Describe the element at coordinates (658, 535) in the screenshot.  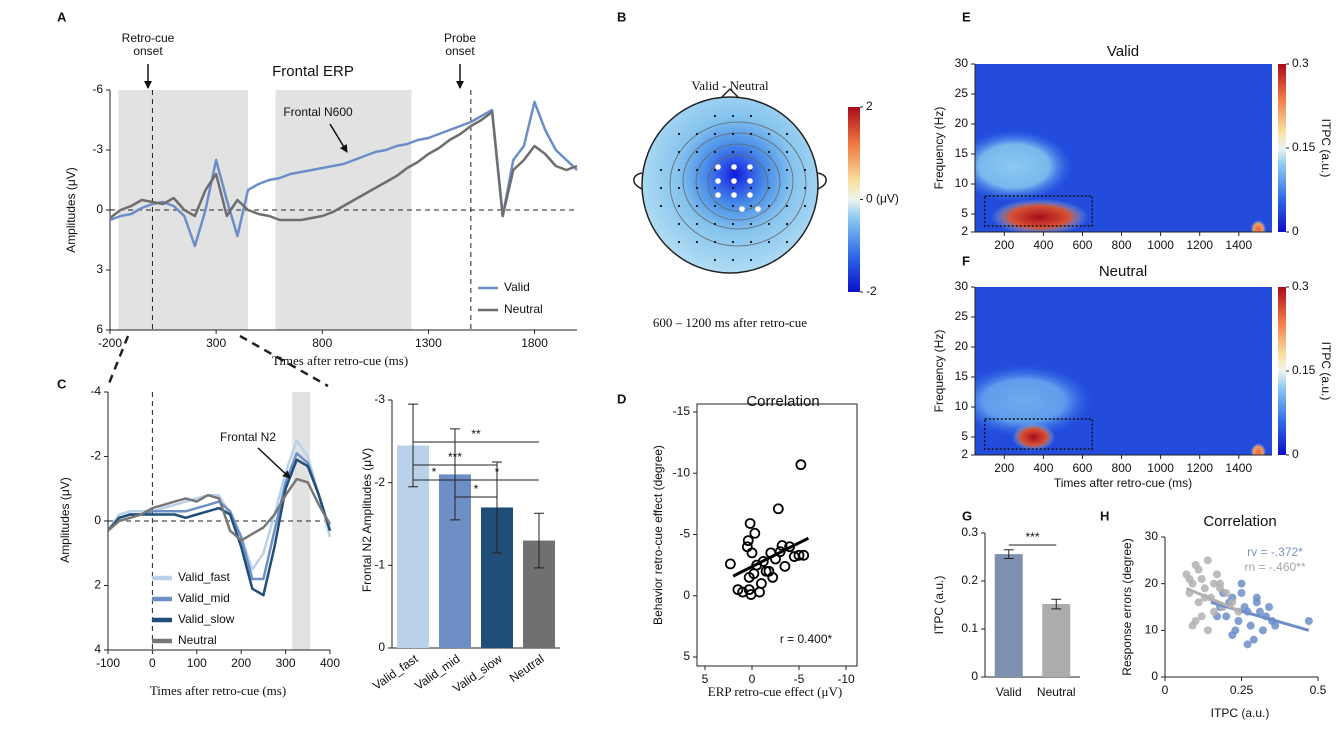
I see `y-axis-label: Behavior retro-cue effect (degree)` at that location.